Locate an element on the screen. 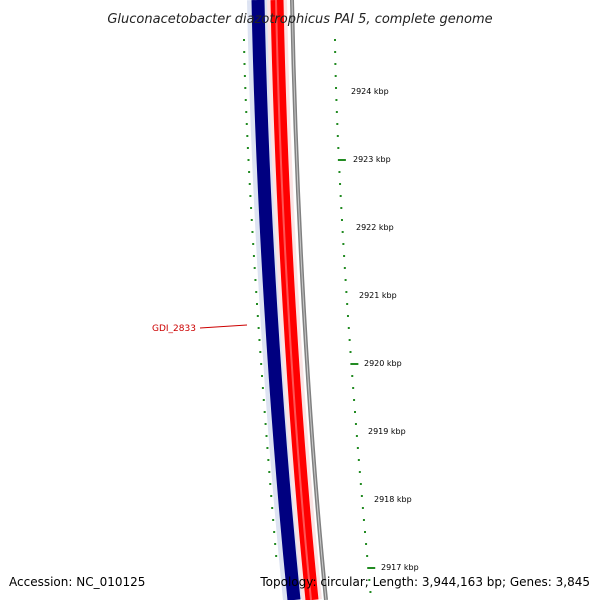  reverse-strand-highlight is located at coordinates (293, 300).